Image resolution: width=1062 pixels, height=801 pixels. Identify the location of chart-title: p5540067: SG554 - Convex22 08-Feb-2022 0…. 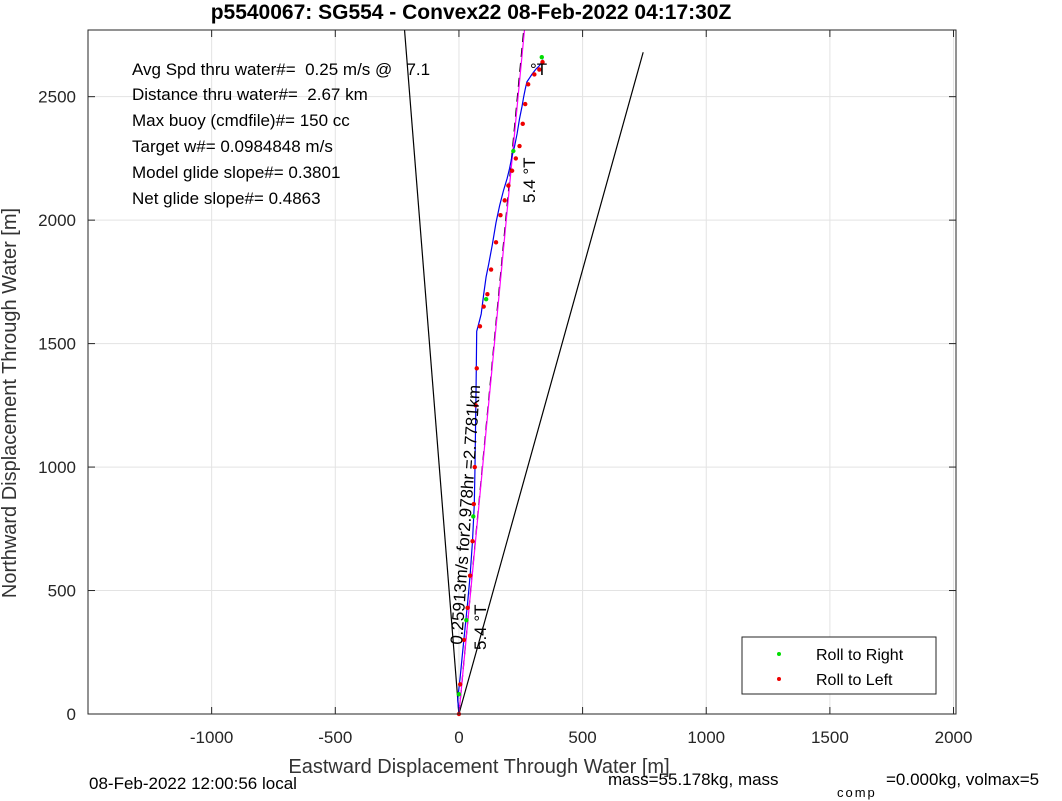
(471, 12).